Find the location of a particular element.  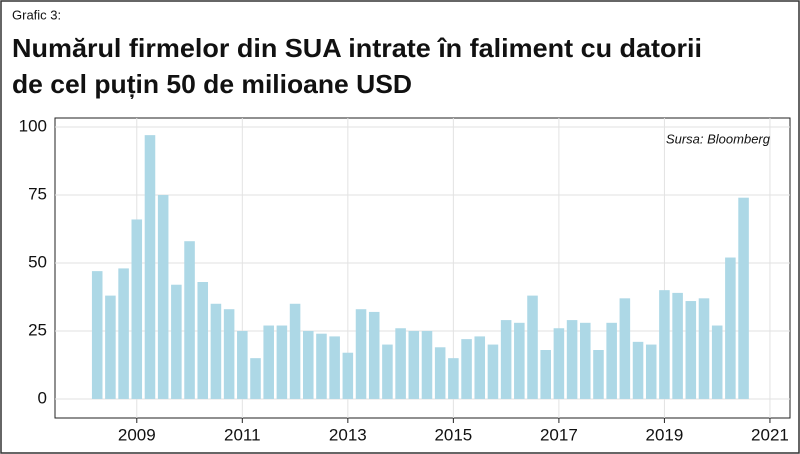

chart-label: Grafic 3: is located at coordinates (36, 14).